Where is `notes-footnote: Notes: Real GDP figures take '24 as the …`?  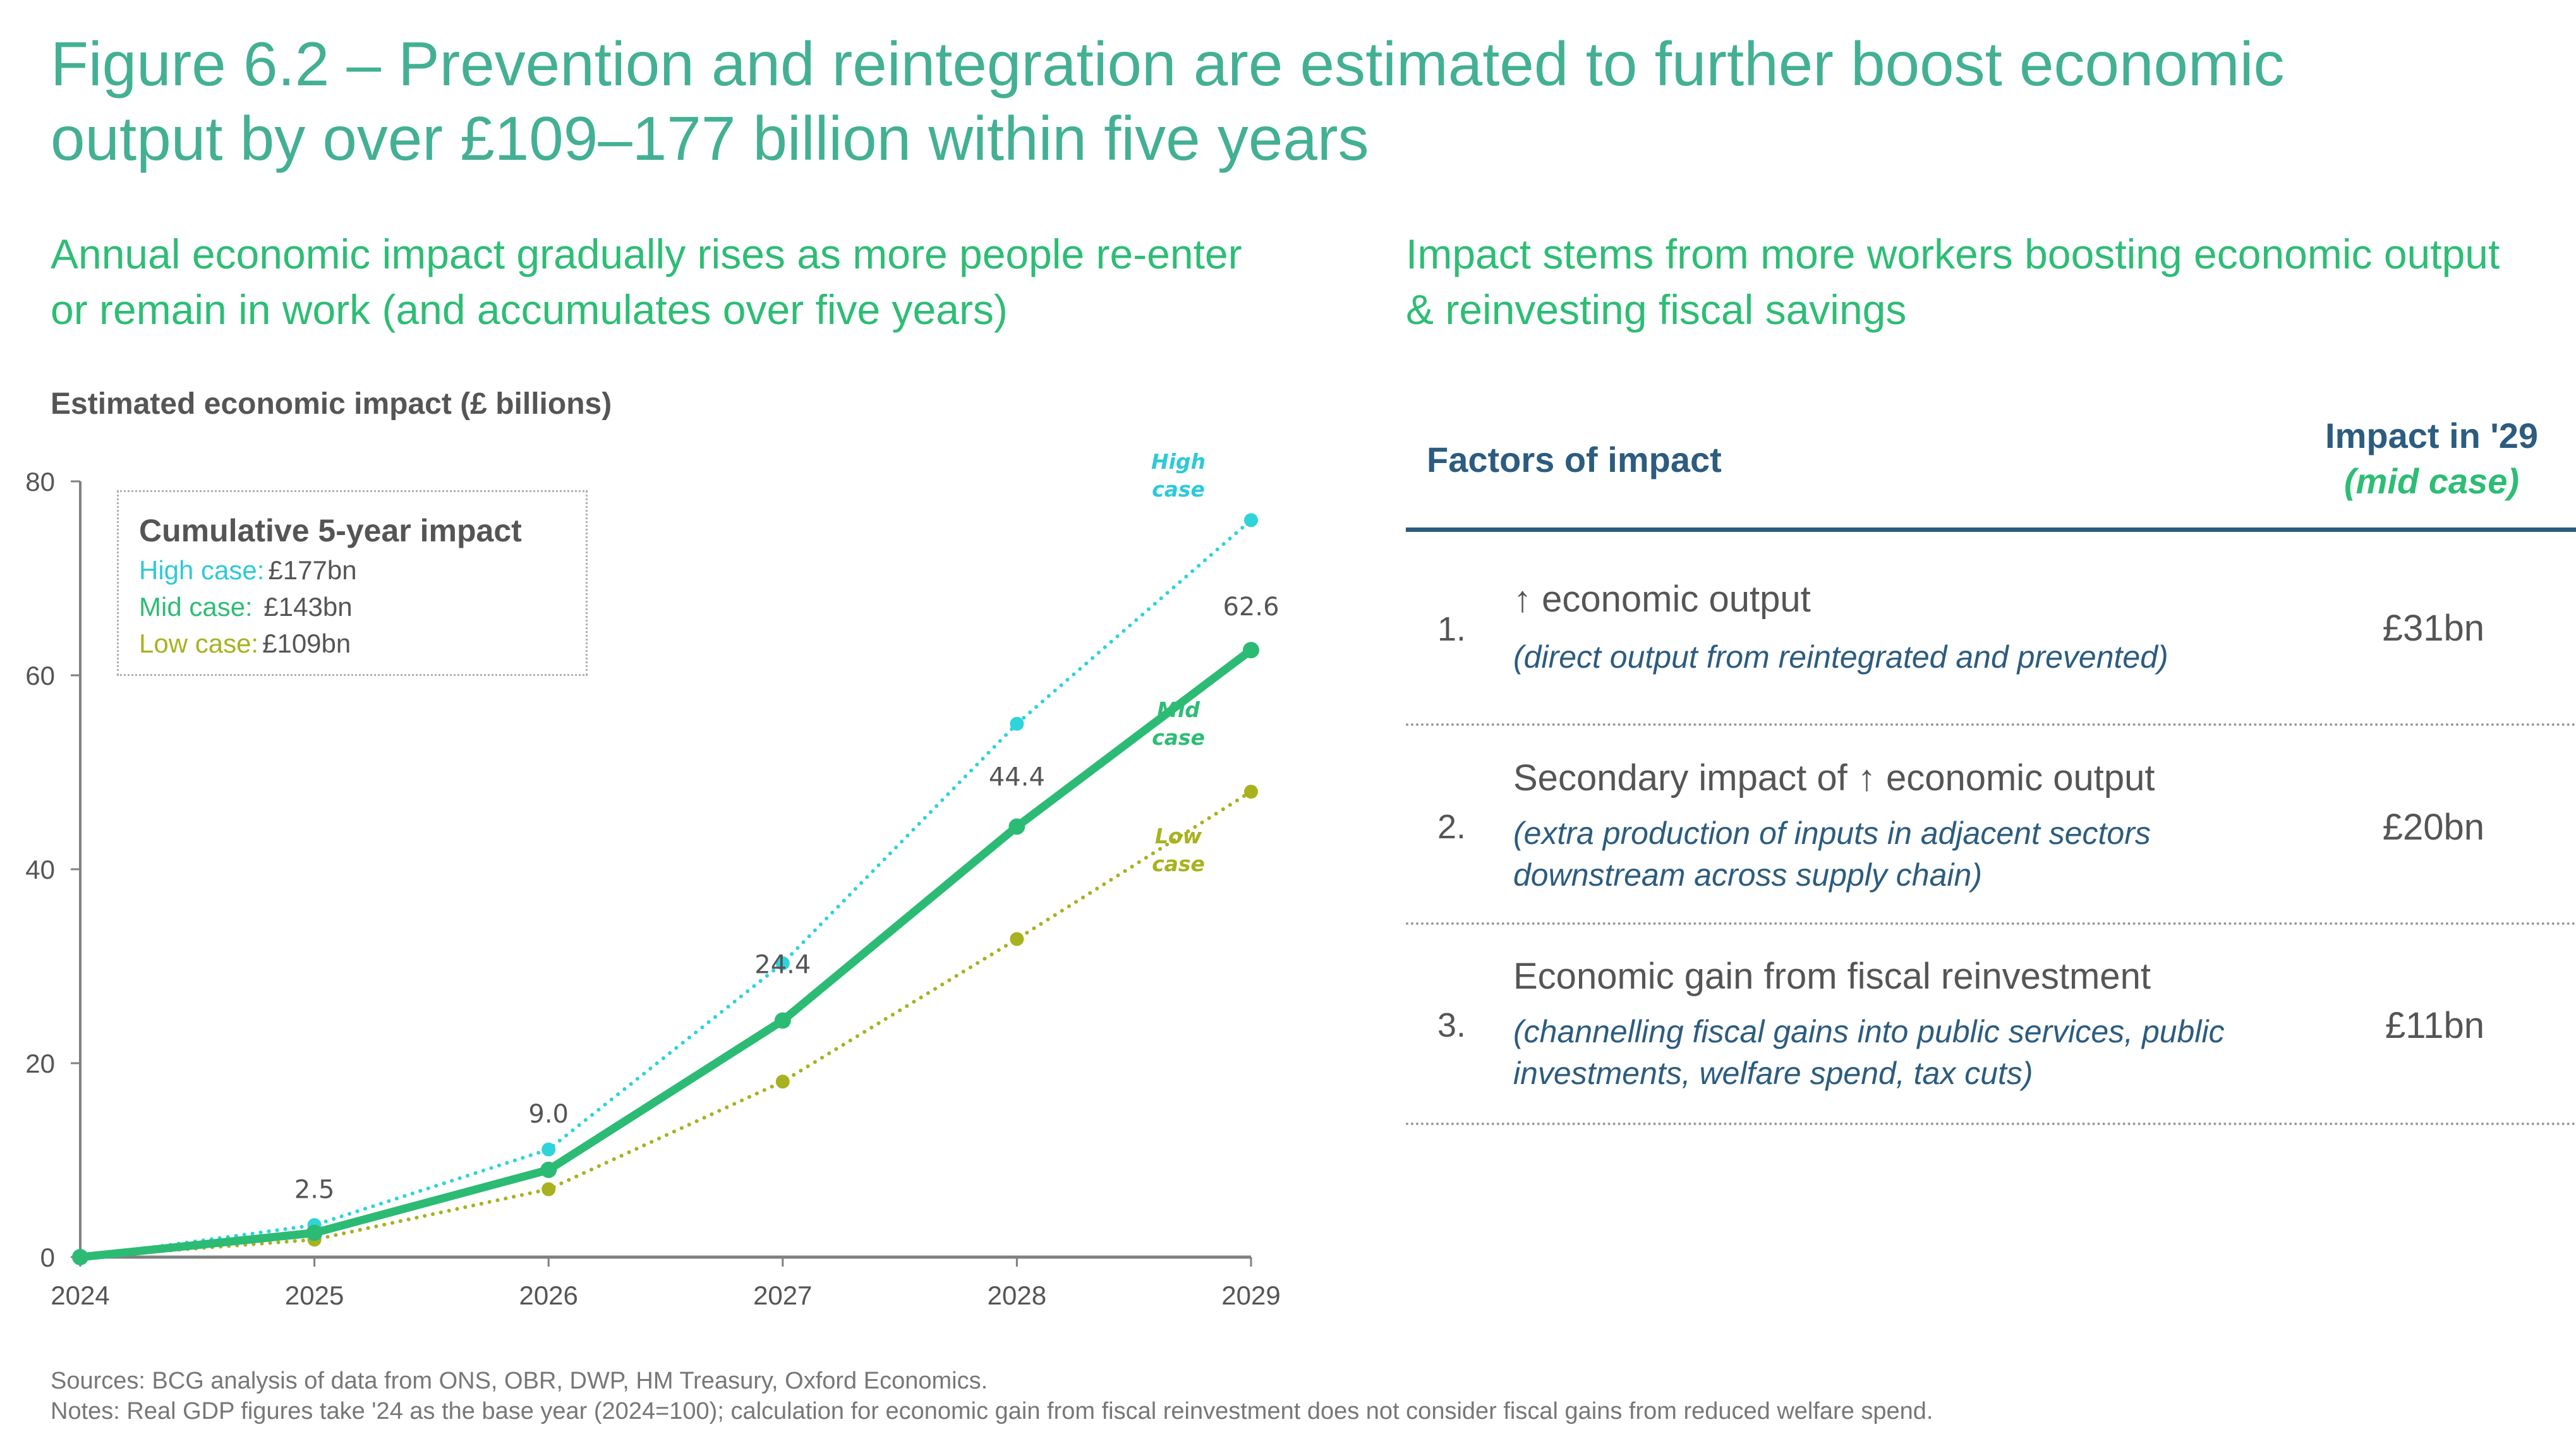
notes-footnote: Notes: Real GDP figures take '24 as the … is located at coordinates (992, 1411).